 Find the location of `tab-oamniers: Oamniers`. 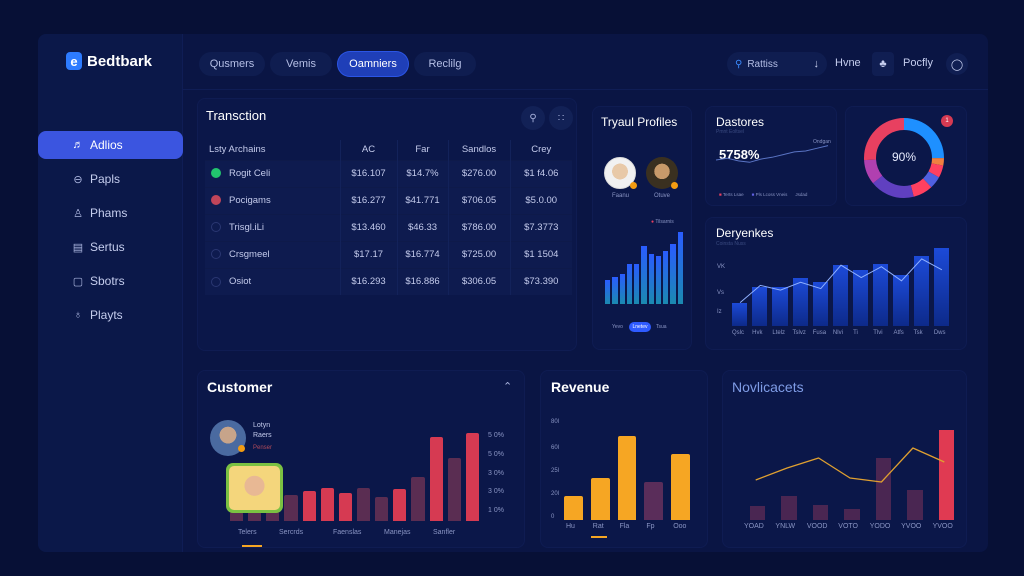

tab-oamniers: Oamniers is located at coordinates (373, 64).